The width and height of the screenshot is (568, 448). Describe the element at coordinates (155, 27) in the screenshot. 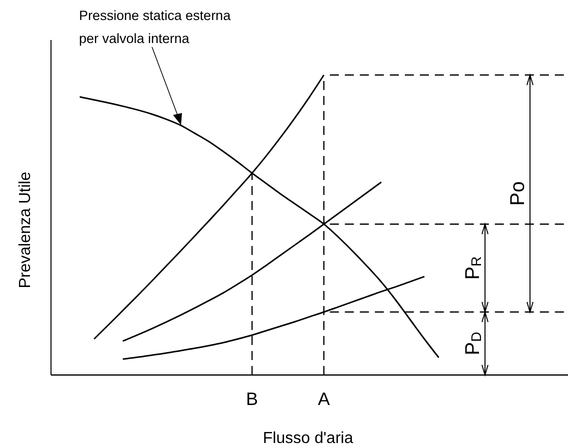

I see `text: Pressione statica esterna per valvola interna` at that location.